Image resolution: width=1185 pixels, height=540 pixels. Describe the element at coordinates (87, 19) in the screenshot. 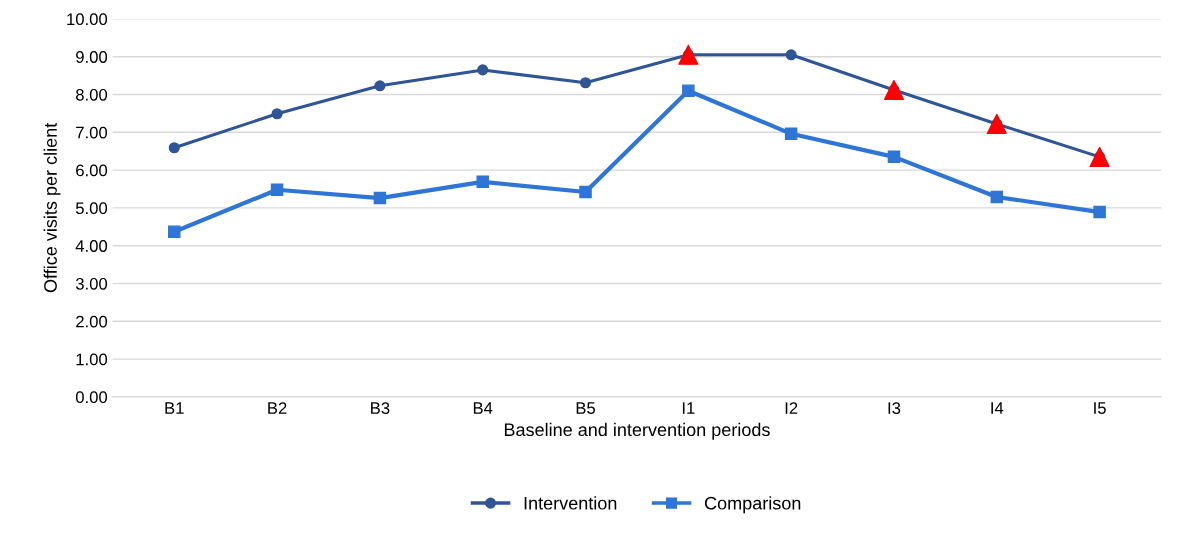

I see `y-tick-label: 10.00` at that location.